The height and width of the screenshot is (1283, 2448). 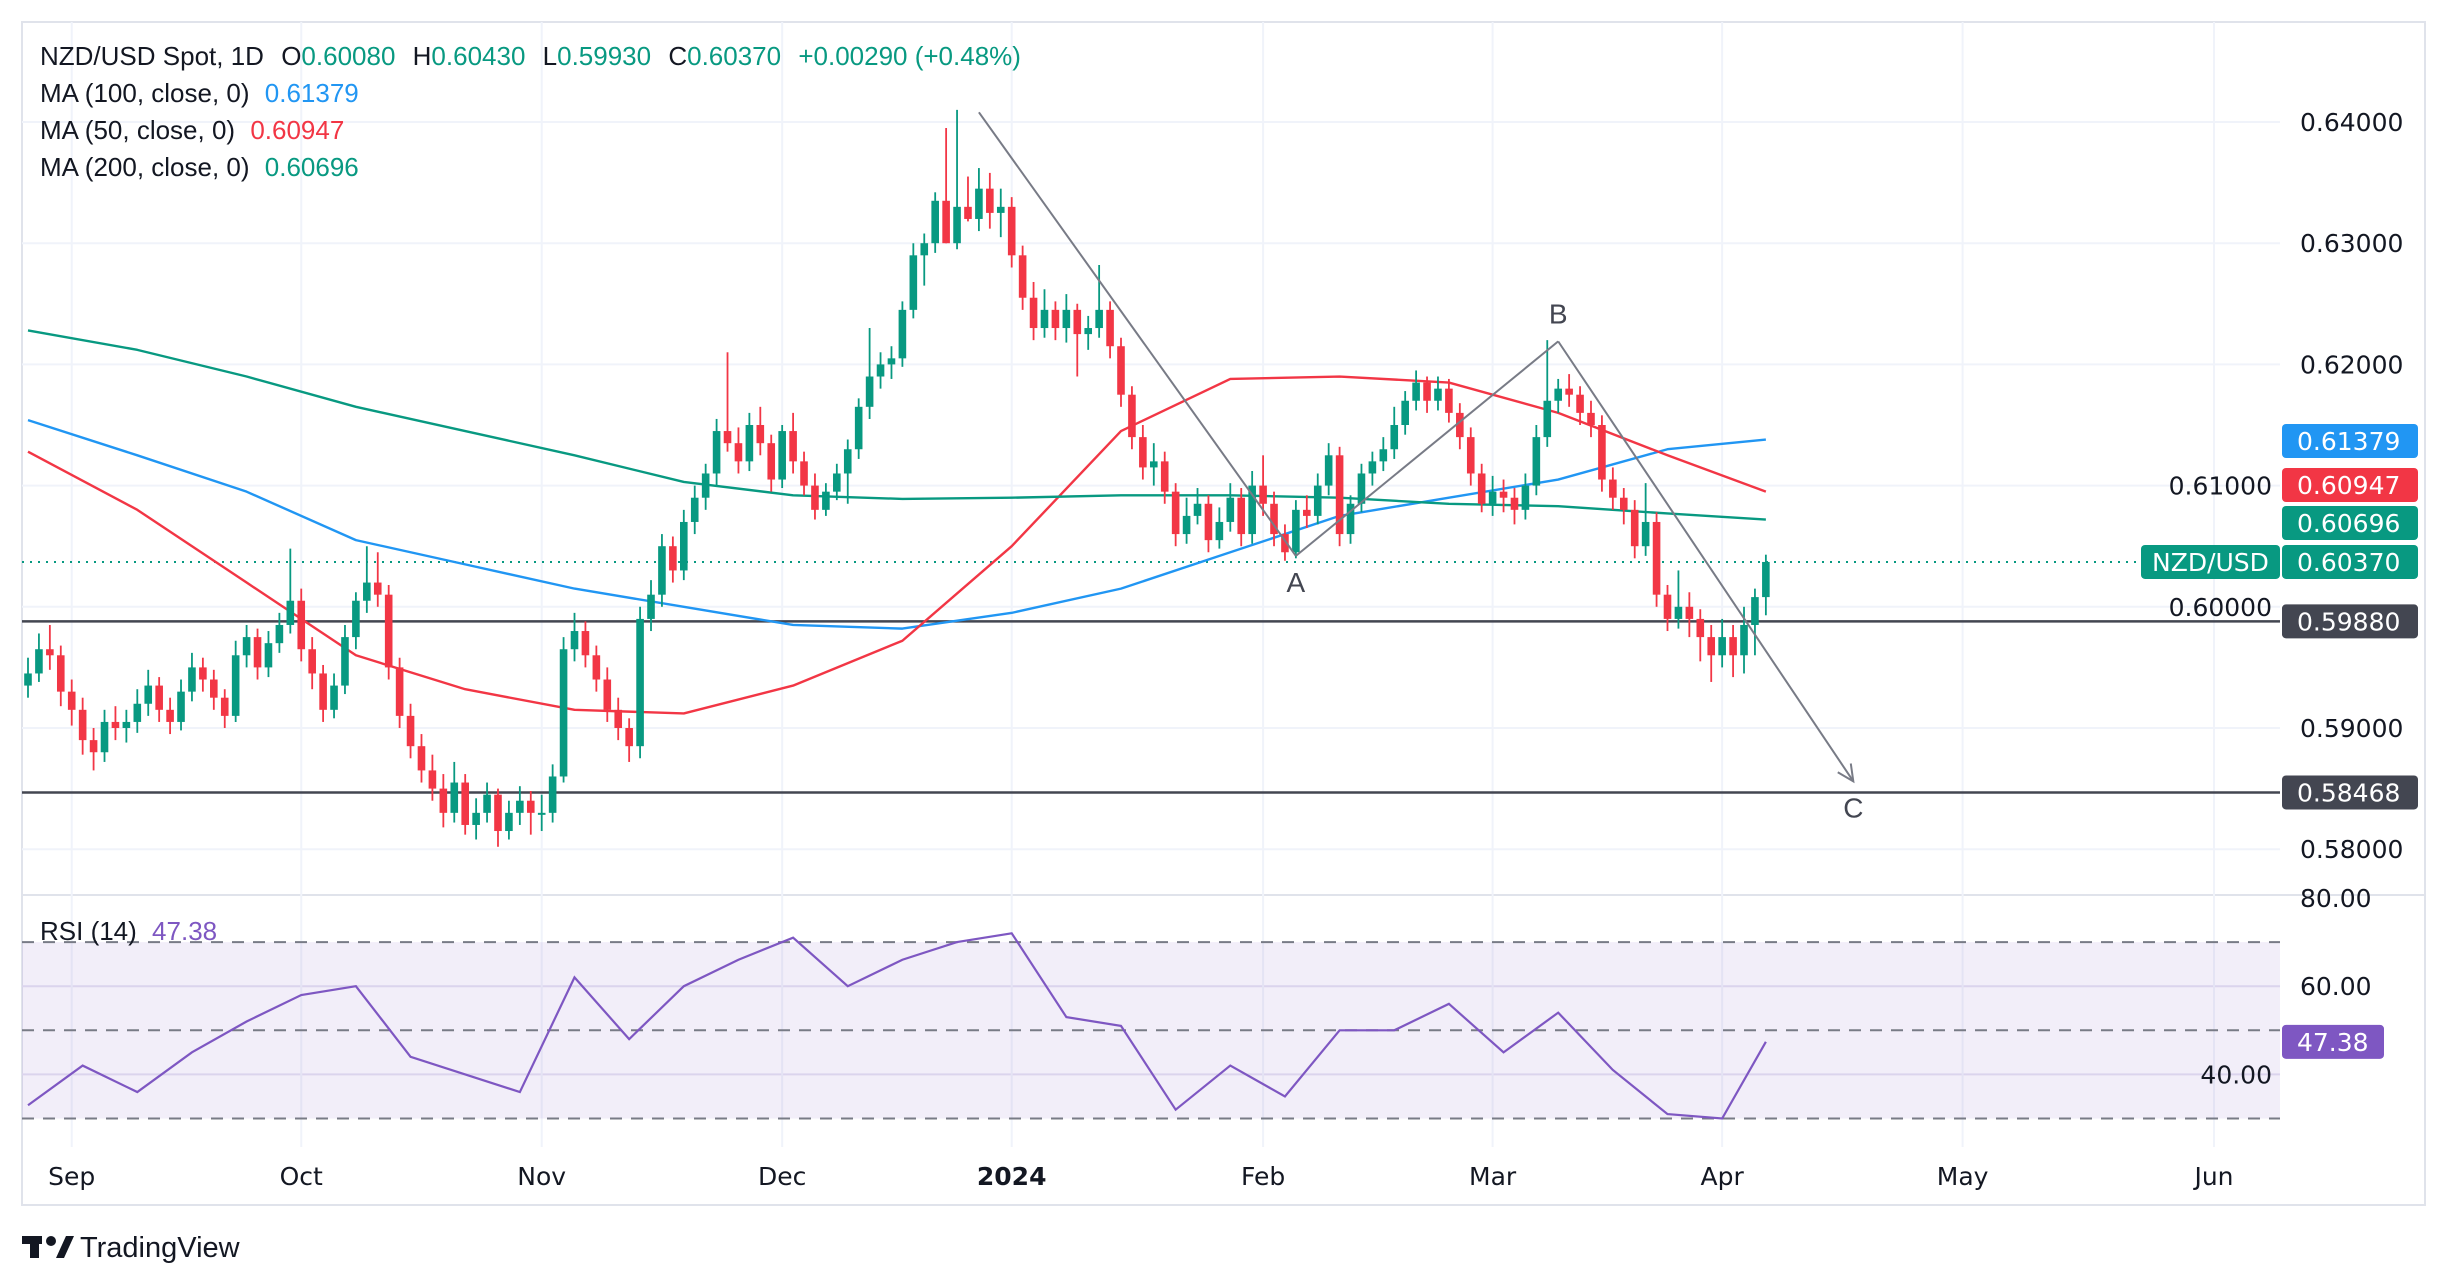 I want to click on ma50-price-tag-text: 0.60947, so click(x=2348, y=485).